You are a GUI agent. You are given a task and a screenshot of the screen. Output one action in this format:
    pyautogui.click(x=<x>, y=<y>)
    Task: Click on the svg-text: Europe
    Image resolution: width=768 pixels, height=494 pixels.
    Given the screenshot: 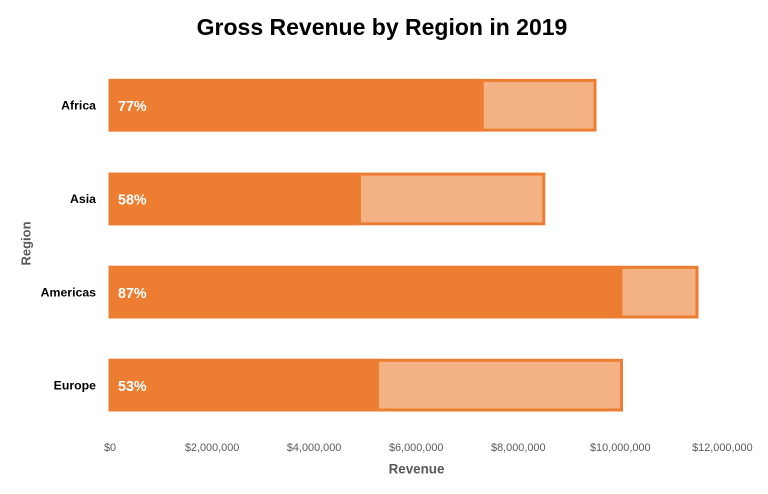 What is the action you would take?
    pyautogui.click(x=75, y=385)
    